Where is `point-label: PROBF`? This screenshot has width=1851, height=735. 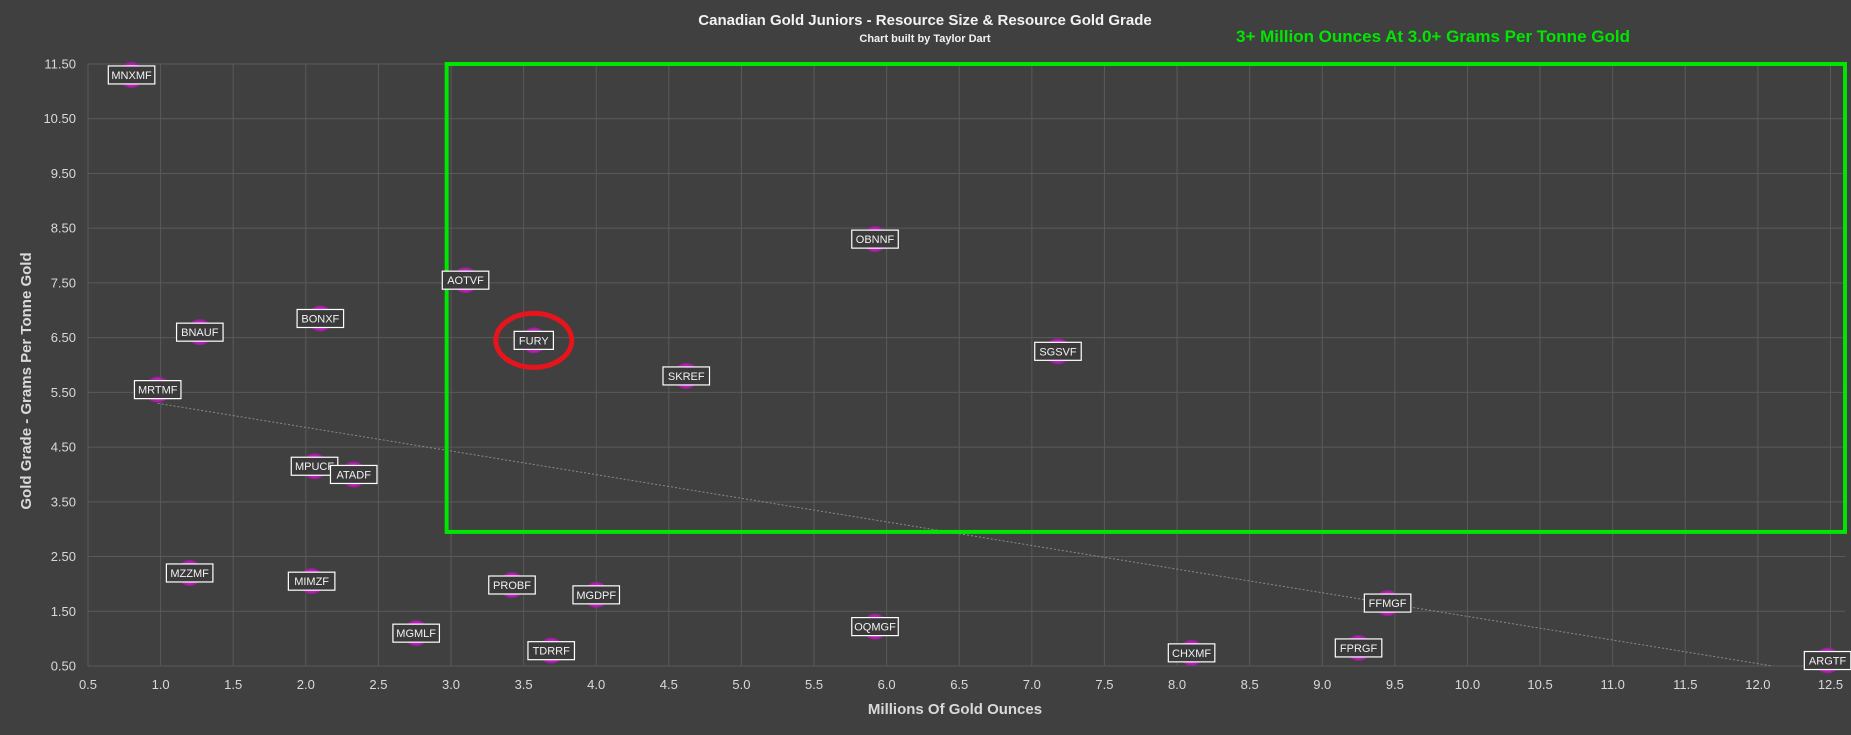
point-label: PROBF is located at coordinates (512, 586).